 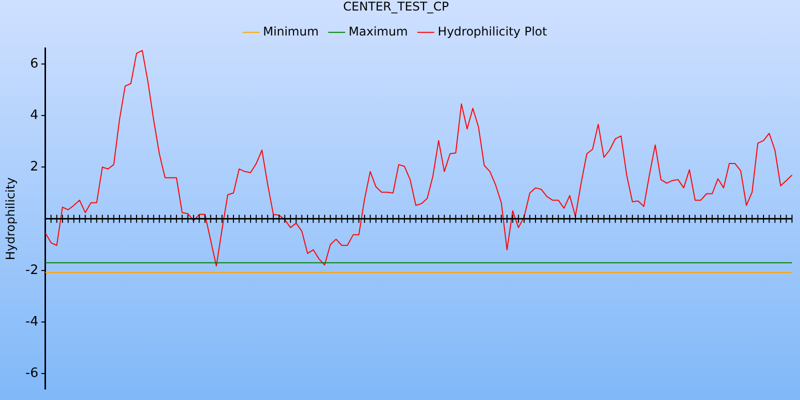 I want to click on y-tick-label: 4, so click(x=34, y=115).